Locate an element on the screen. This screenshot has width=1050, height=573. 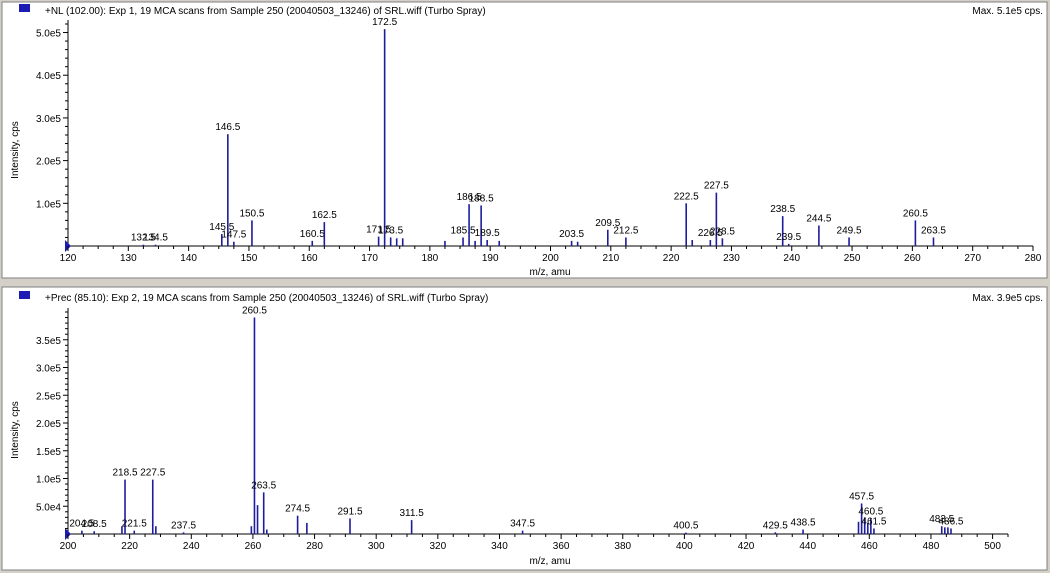
y-tick-label: 2.5e5 is located at coordinates (48, 396).